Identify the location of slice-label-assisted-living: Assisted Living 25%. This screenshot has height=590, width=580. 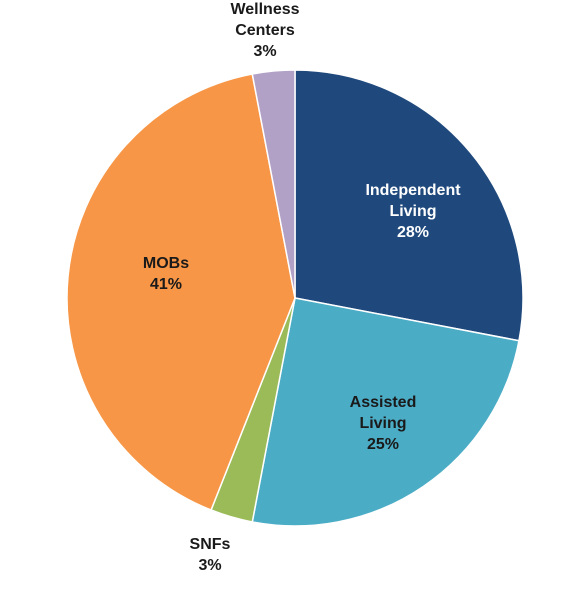
(383, 423).